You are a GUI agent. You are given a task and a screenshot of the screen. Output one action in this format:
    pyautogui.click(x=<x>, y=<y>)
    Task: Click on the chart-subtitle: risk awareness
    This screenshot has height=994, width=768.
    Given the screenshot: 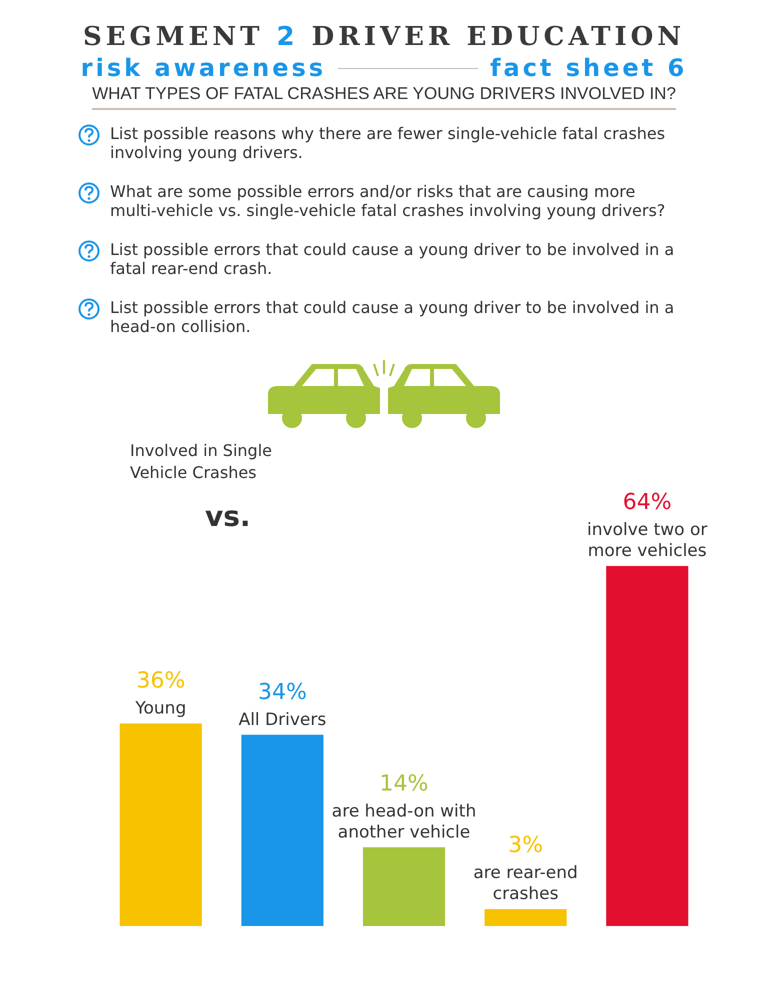 What is the action you would take?
    pyautogui.click(x=203, y=68)
    